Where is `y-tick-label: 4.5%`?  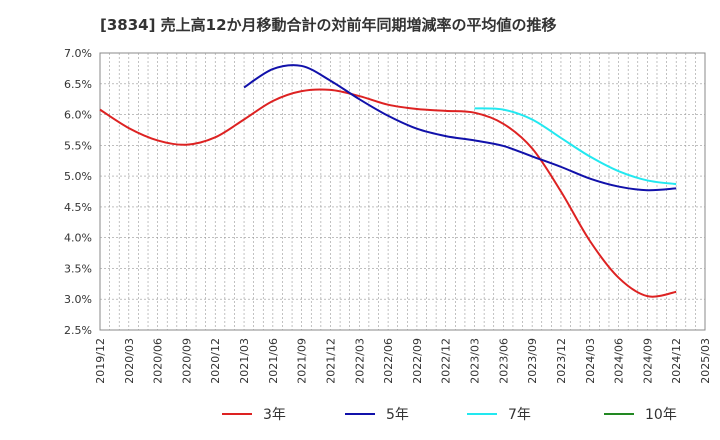
y-tick-label: 4.5% is located at coordinates (78, 207).